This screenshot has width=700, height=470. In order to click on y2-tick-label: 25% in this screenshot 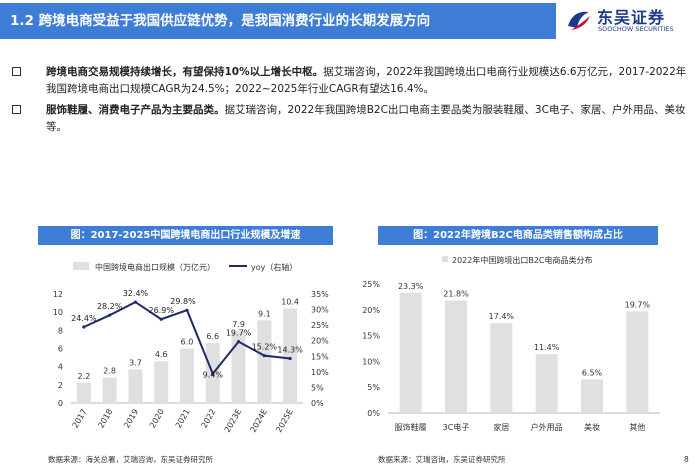, I will do `click(320, 325)`.